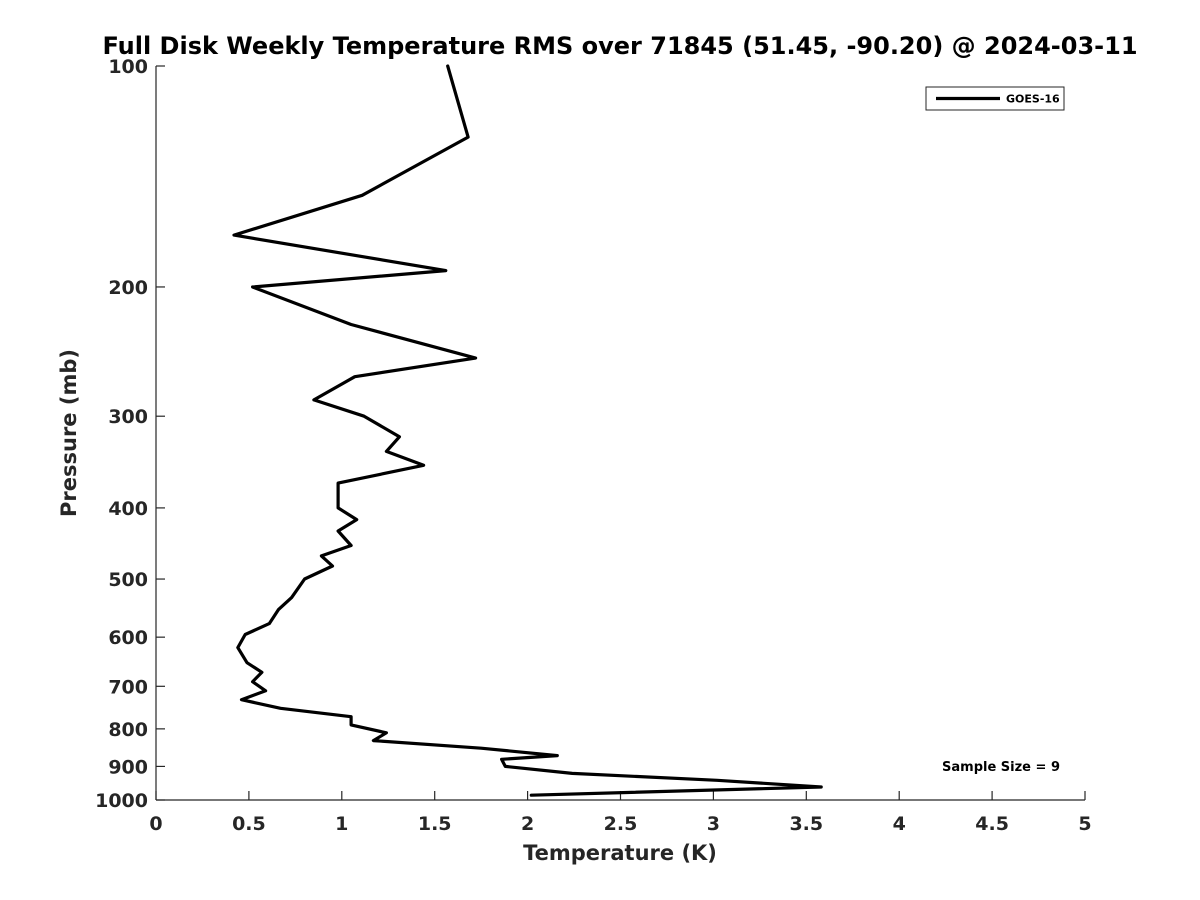 The height and width of the screenshot is (900, 1200). I want to click on y-tick-label: 1000, so click(121, 801).